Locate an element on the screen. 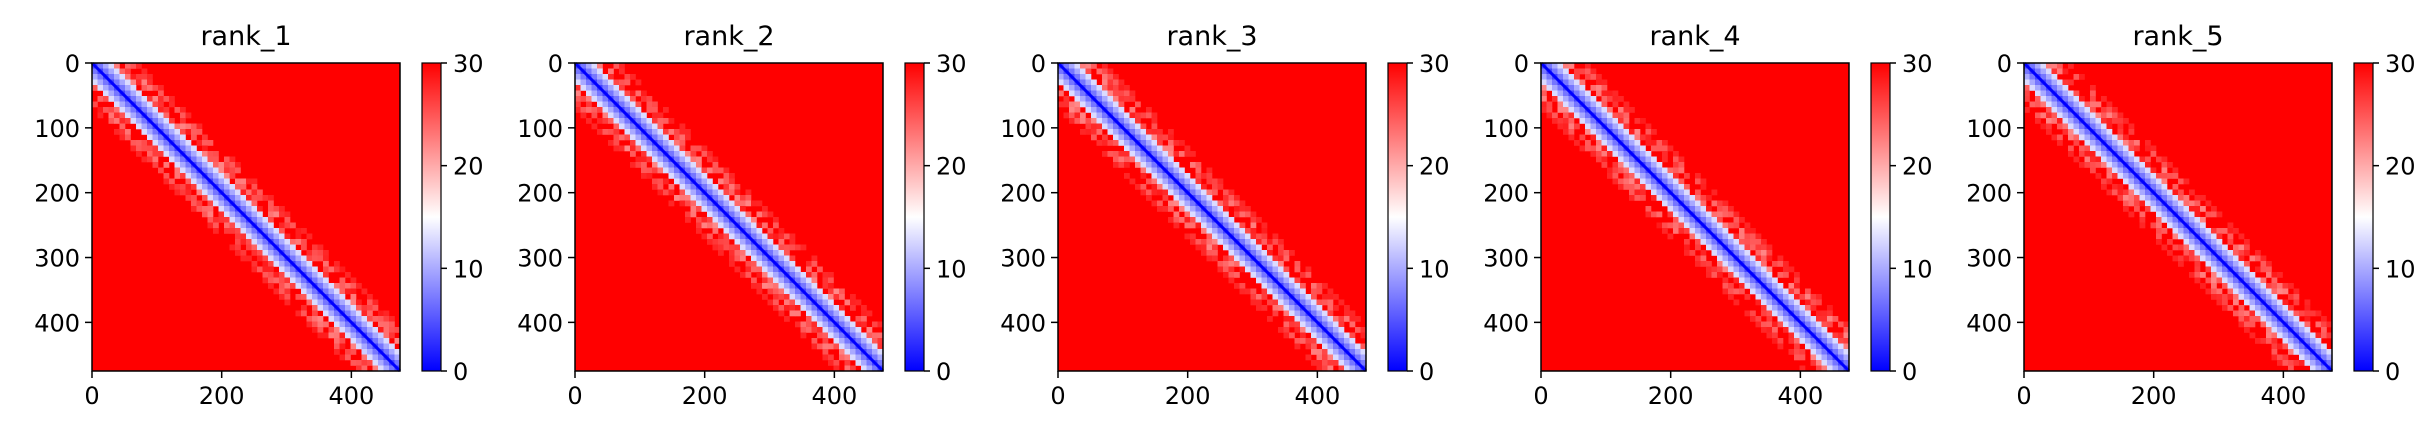 This screenshot has width=2435, height=438. y-tick-label: 0 is located at coordinates (1521, 64).